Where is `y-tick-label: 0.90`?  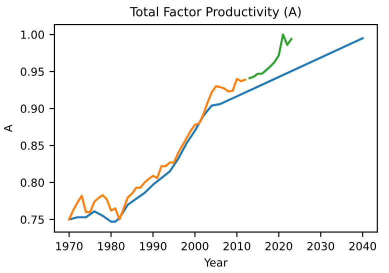
y-tick-label: 0.90 is located at coordinates (32, 108).